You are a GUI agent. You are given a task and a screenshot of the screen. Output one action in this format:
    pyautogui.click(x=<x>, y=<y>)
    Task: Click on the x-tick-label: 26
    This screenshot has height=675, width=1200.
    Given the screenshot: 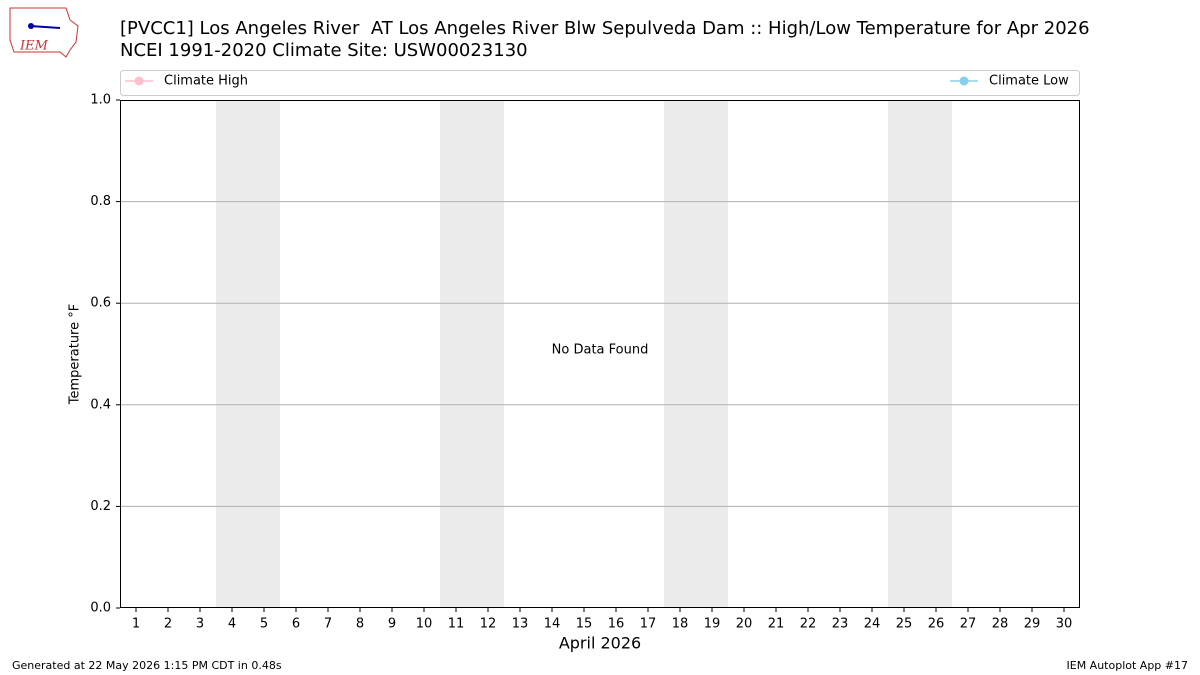 What is the action you would take?
    pyautogui.click(x=936, y=624)
    